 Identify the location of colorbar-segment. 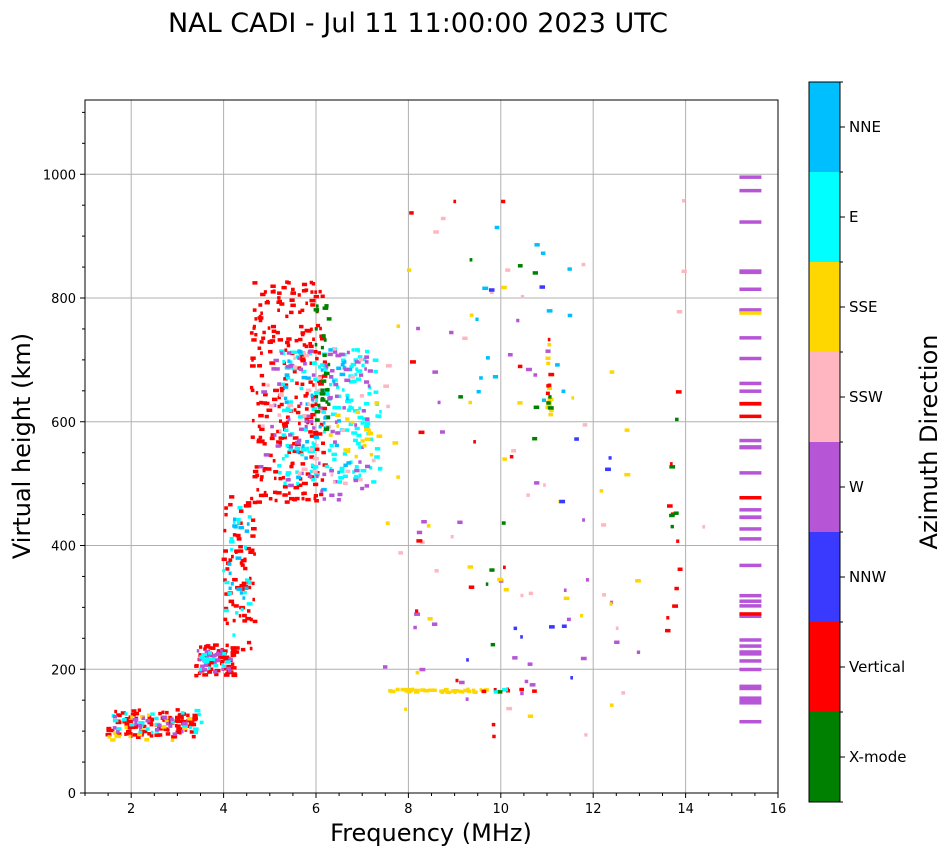
(824, 667).